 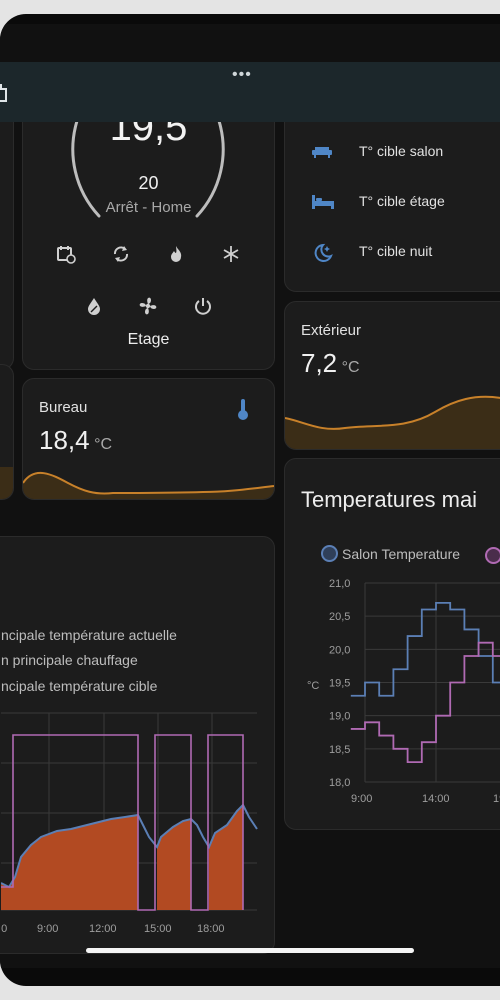 I want to click on outdoor-unit: °C, so click(x=350, y=367).